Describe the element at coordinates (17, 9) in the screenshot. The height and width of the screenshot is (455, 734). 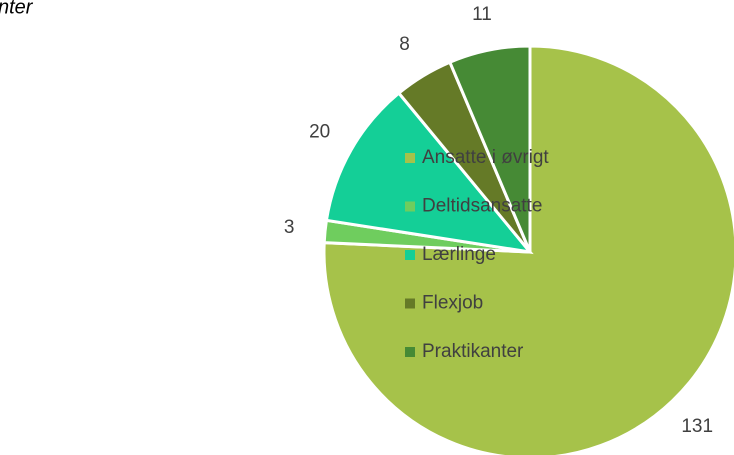
I see `chart-title: nter` at that location.